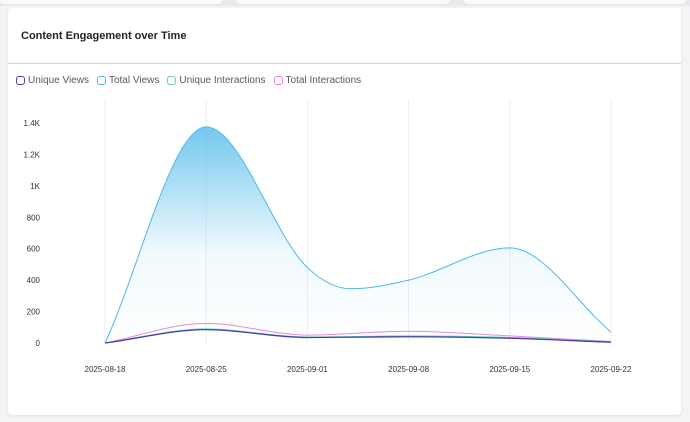  I want to click on series-line-unique-views, so click(358, 336).